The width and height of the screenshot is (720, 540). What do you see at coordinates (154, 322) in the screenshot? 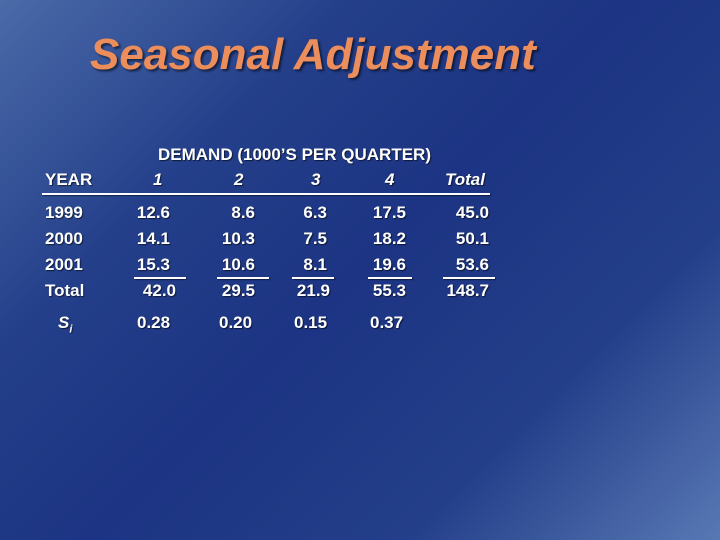
I see `seasonal-index-cell: 0.28` at bounding box center [154, 322].